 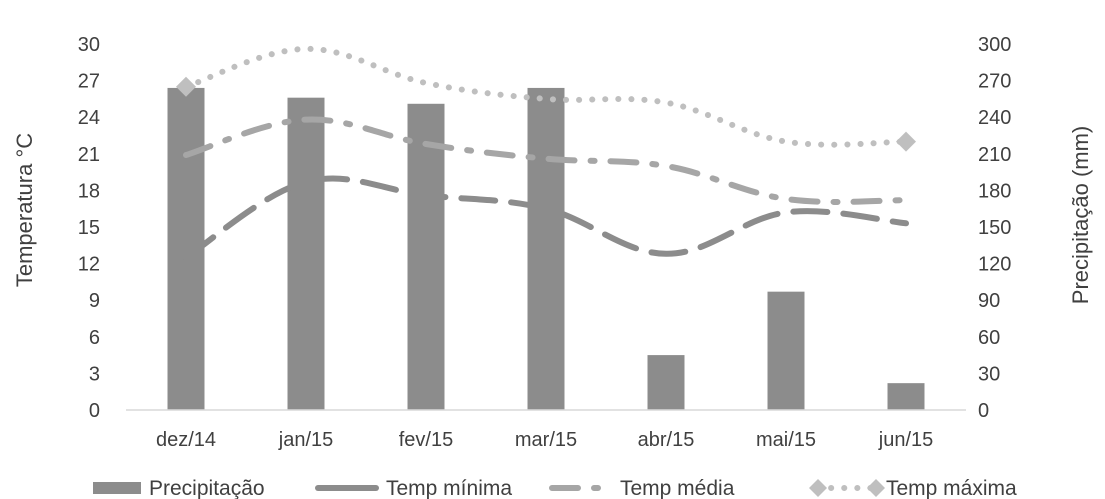 What do you see at coordinates (989, 338) in the screenshot?
I see `right-tick-label: 60` at bounding box center [989, 338].